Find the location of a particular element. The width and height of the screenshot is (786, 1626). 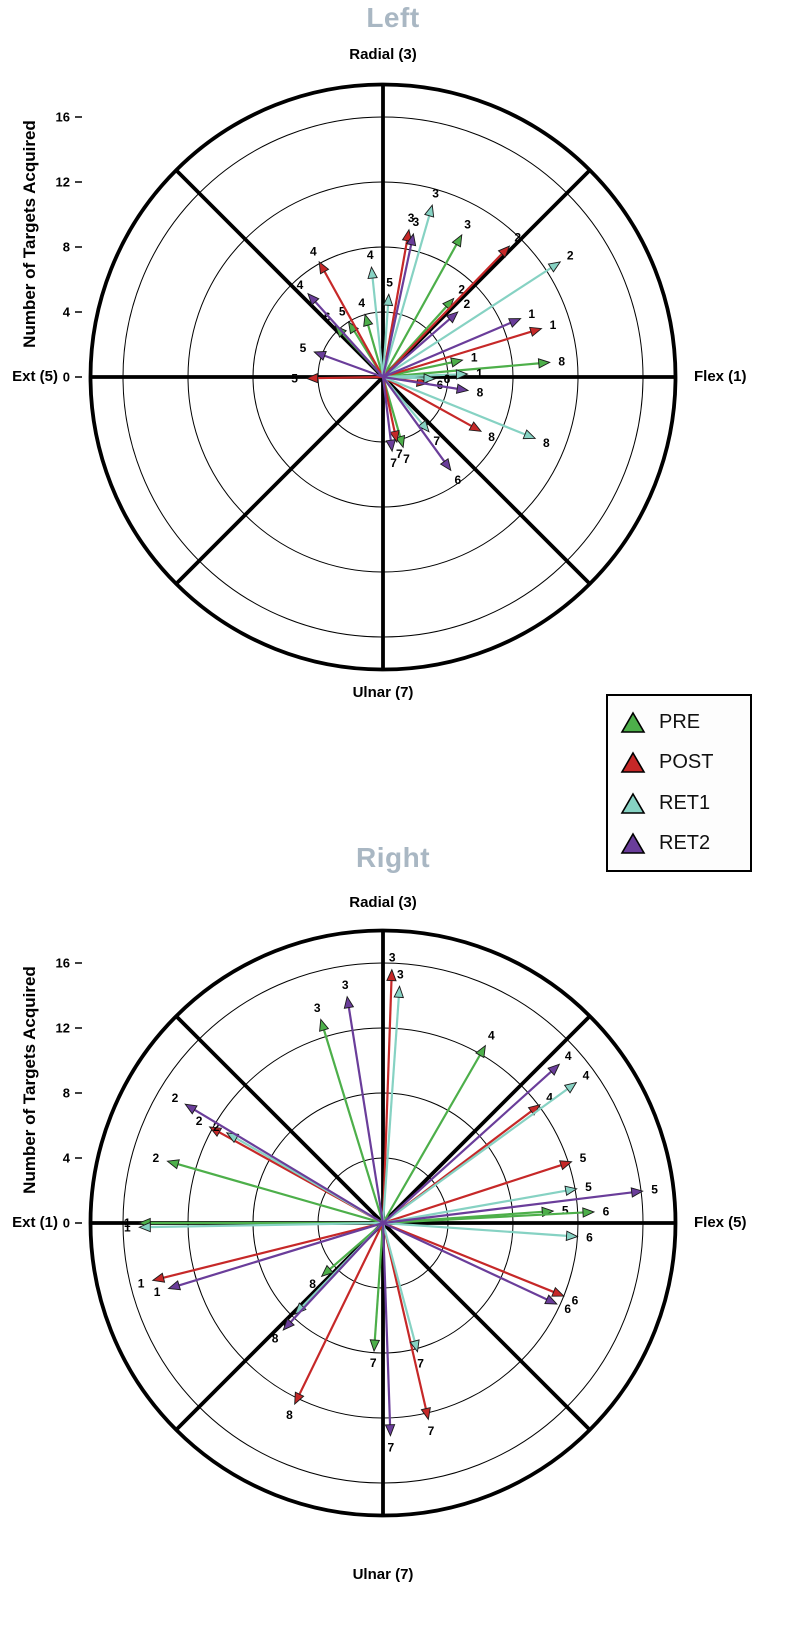

right-y-axis-label: Number of Targets Acquired is located at coordinates (29, 1080).